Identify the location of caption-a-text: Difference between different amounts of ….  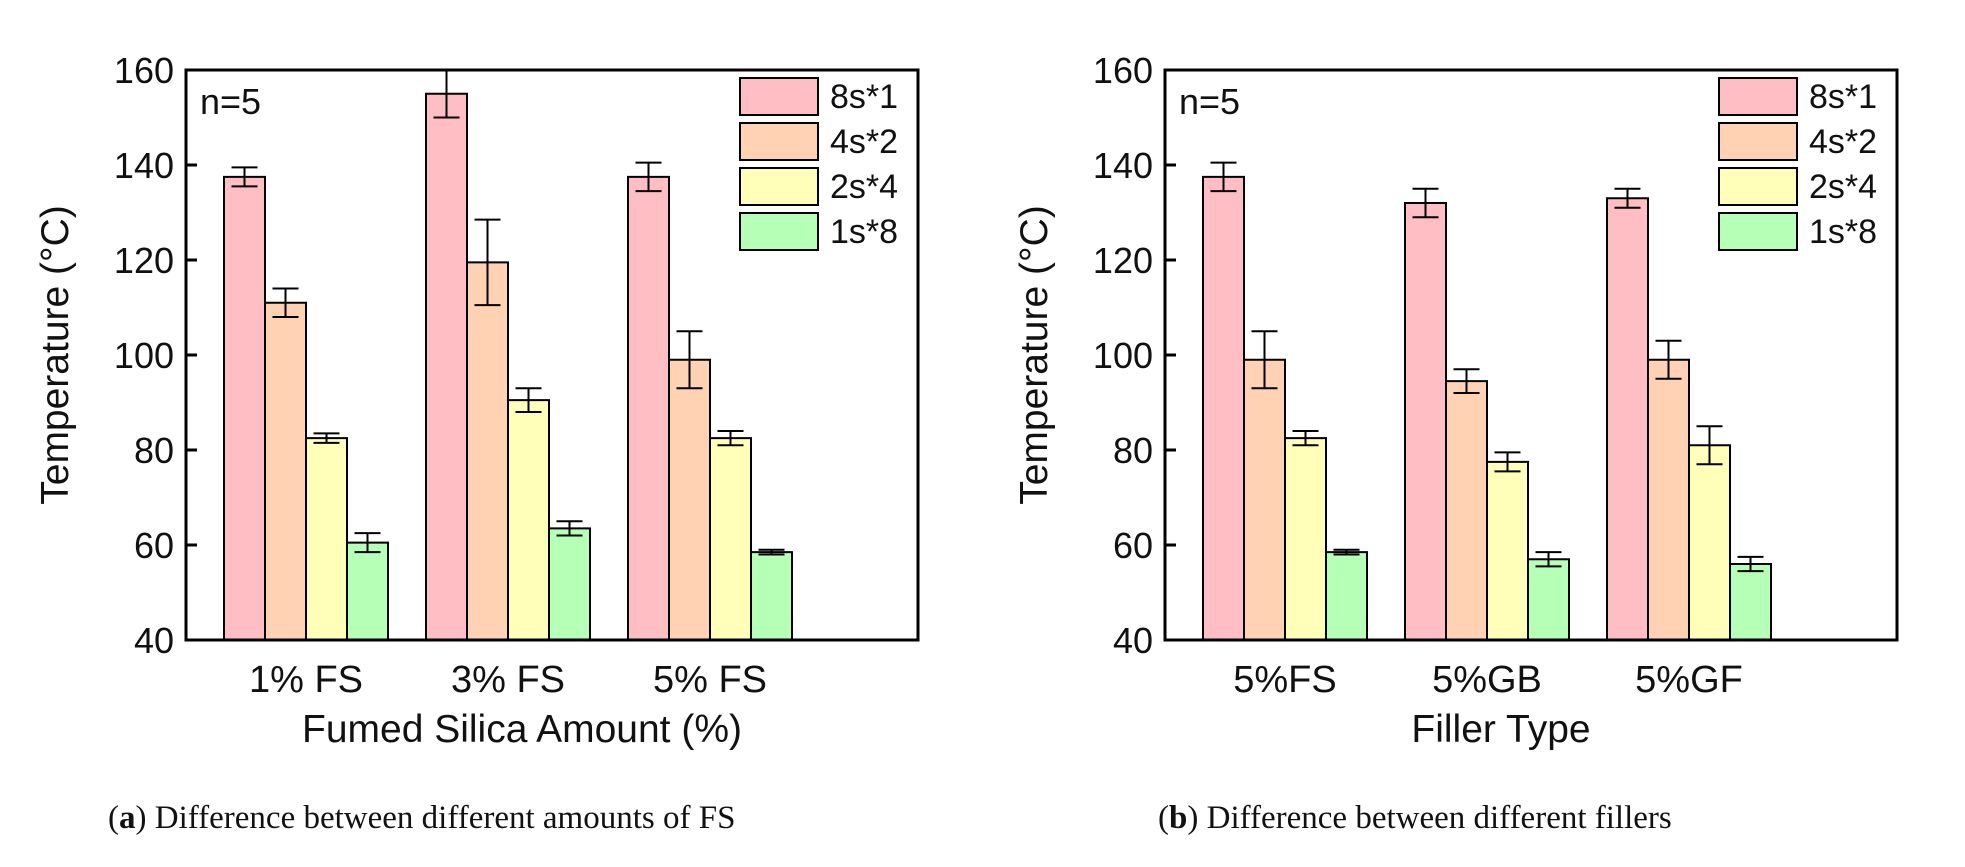
(445, 818).